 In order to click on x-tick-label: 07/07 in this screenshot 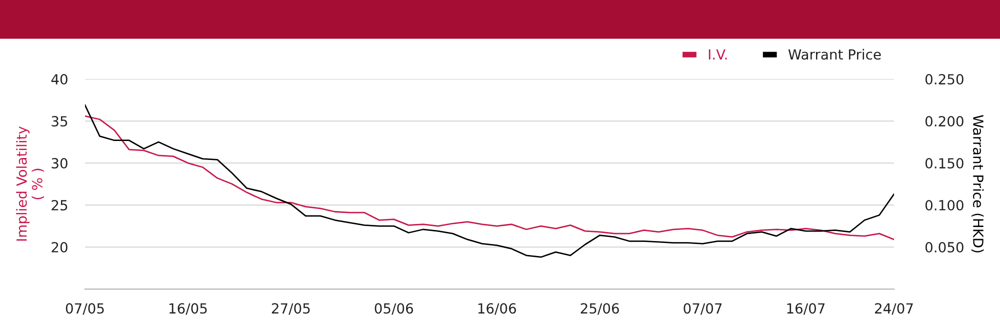, I will do `click(703, 309)`.